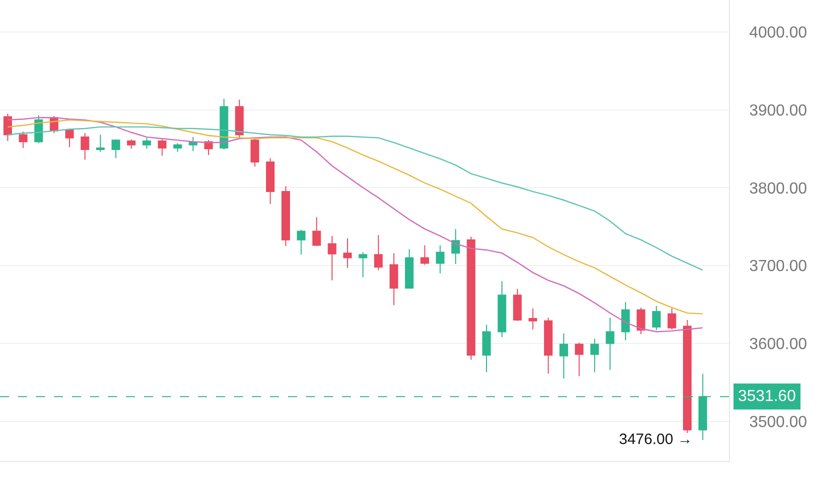 This screenshot has height=501, width=829. What do you see at coordinates (778, 345) in the screenshot?
I see `y-tick-label: 3600.00` at bounding box center [778, 345].